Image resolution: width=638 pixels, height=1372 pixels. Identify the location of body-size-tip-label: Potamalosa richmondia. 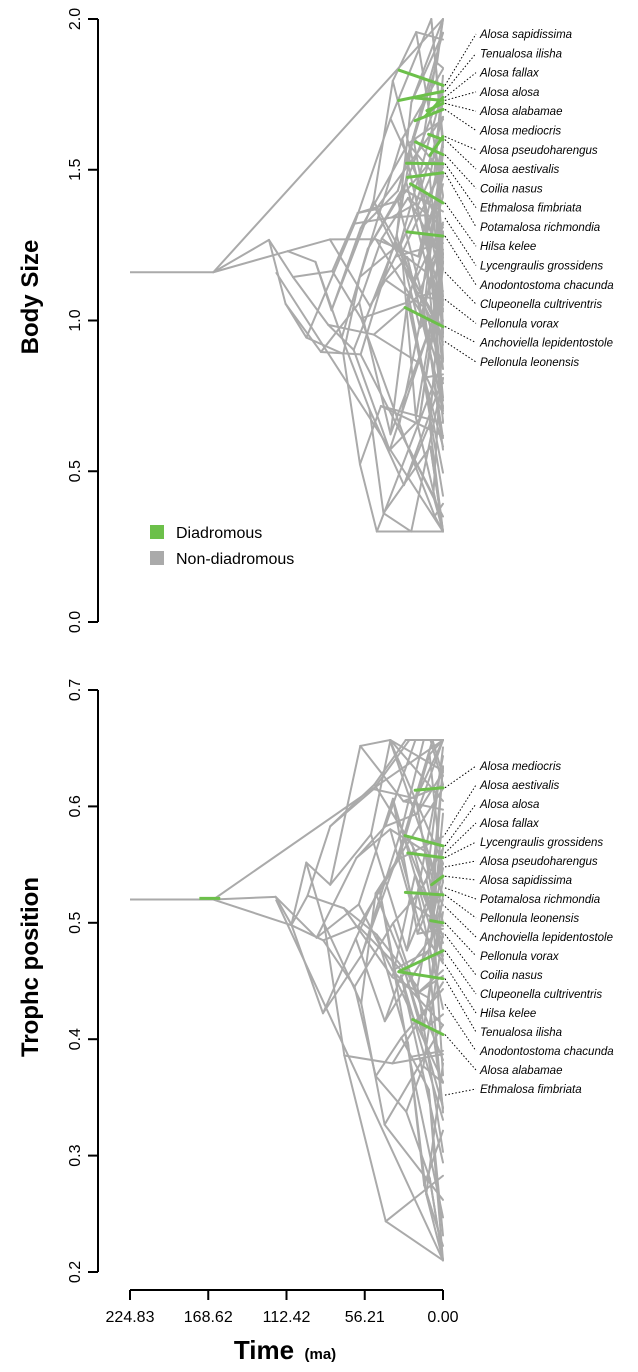
(540, 228).